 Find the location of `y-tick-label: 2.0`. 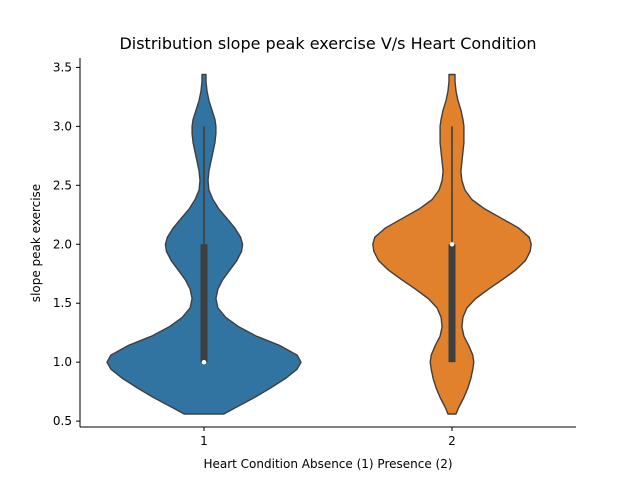

y-tick-label: 2.0 is located at coordinates (62, 244).